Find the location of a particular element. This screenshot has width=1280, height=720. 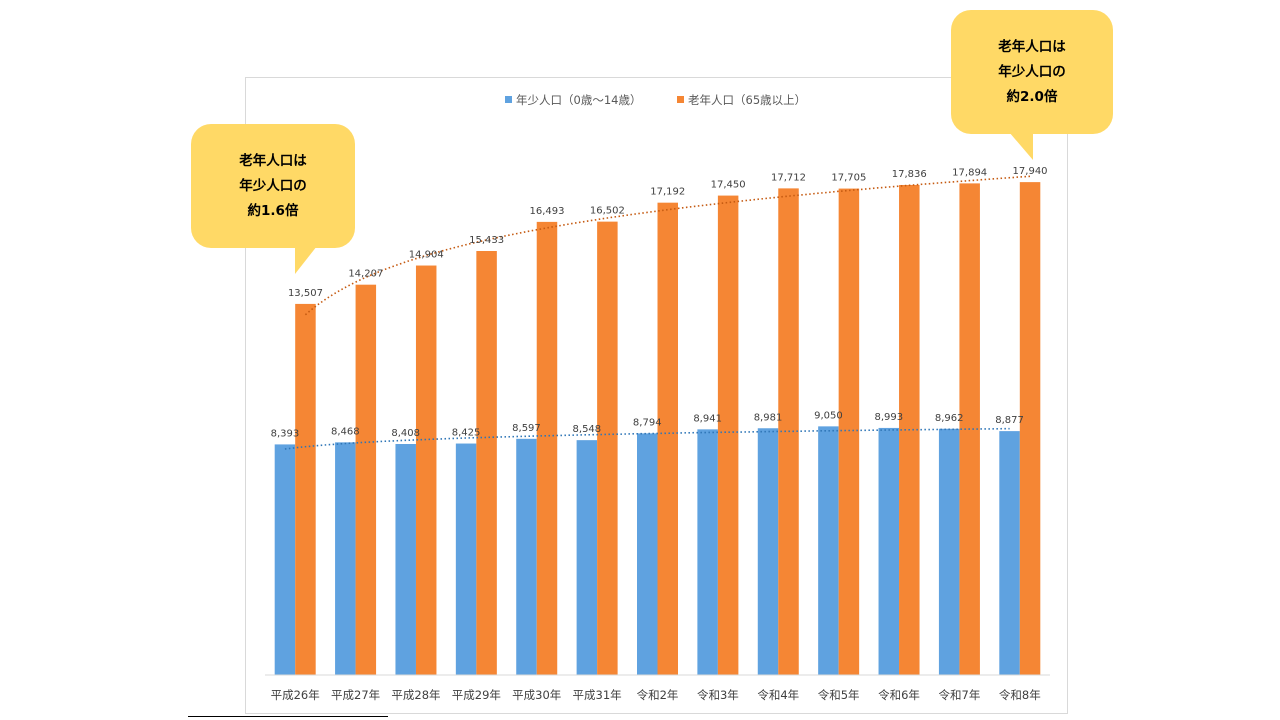

data-label-elderly: 17,450 is located at coordinates (728, 185).